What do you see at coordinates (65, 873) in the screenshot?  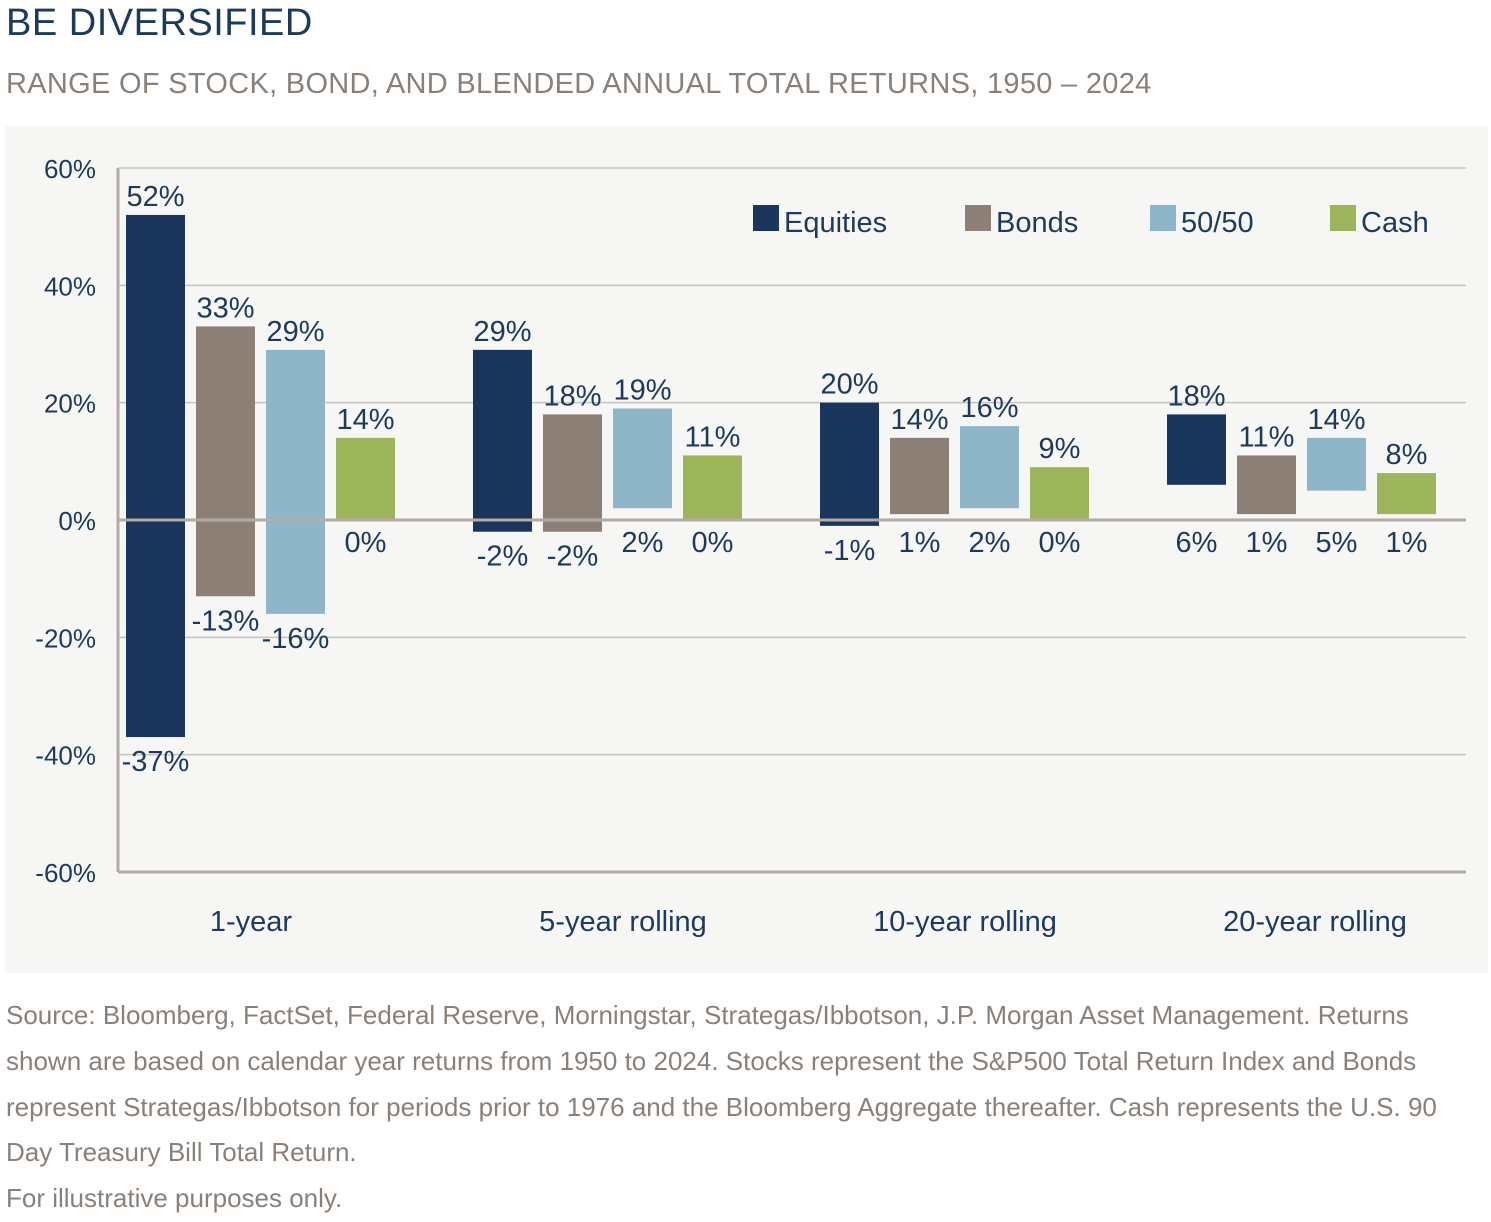 I see `y-tick-label: -60%` at bounding box center [65, 873].